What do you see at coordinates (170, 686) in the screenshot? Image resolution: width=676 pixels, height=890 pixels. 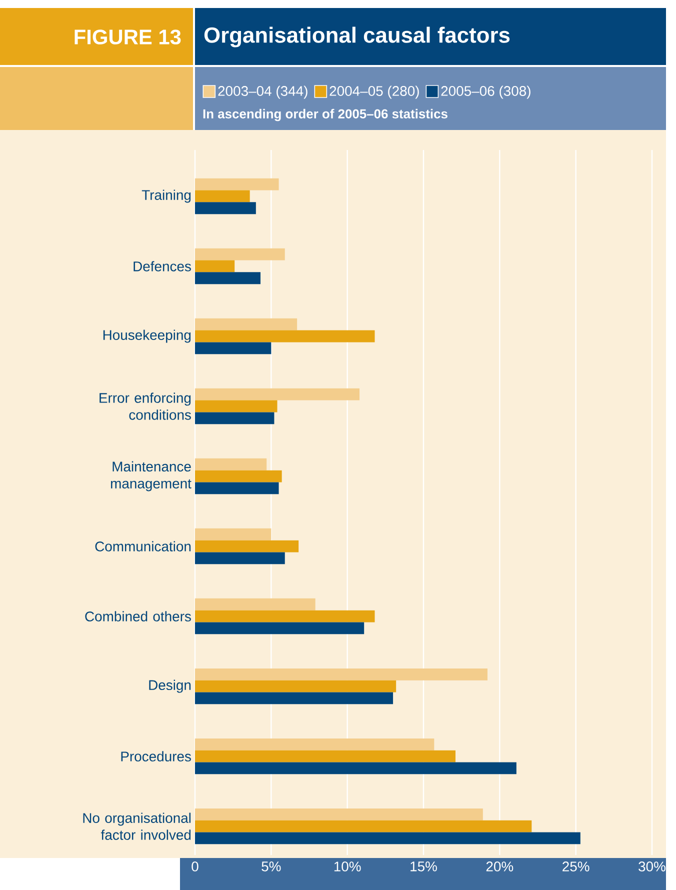 I see `y-tick-label: Design` at bounding box center [170, 686].